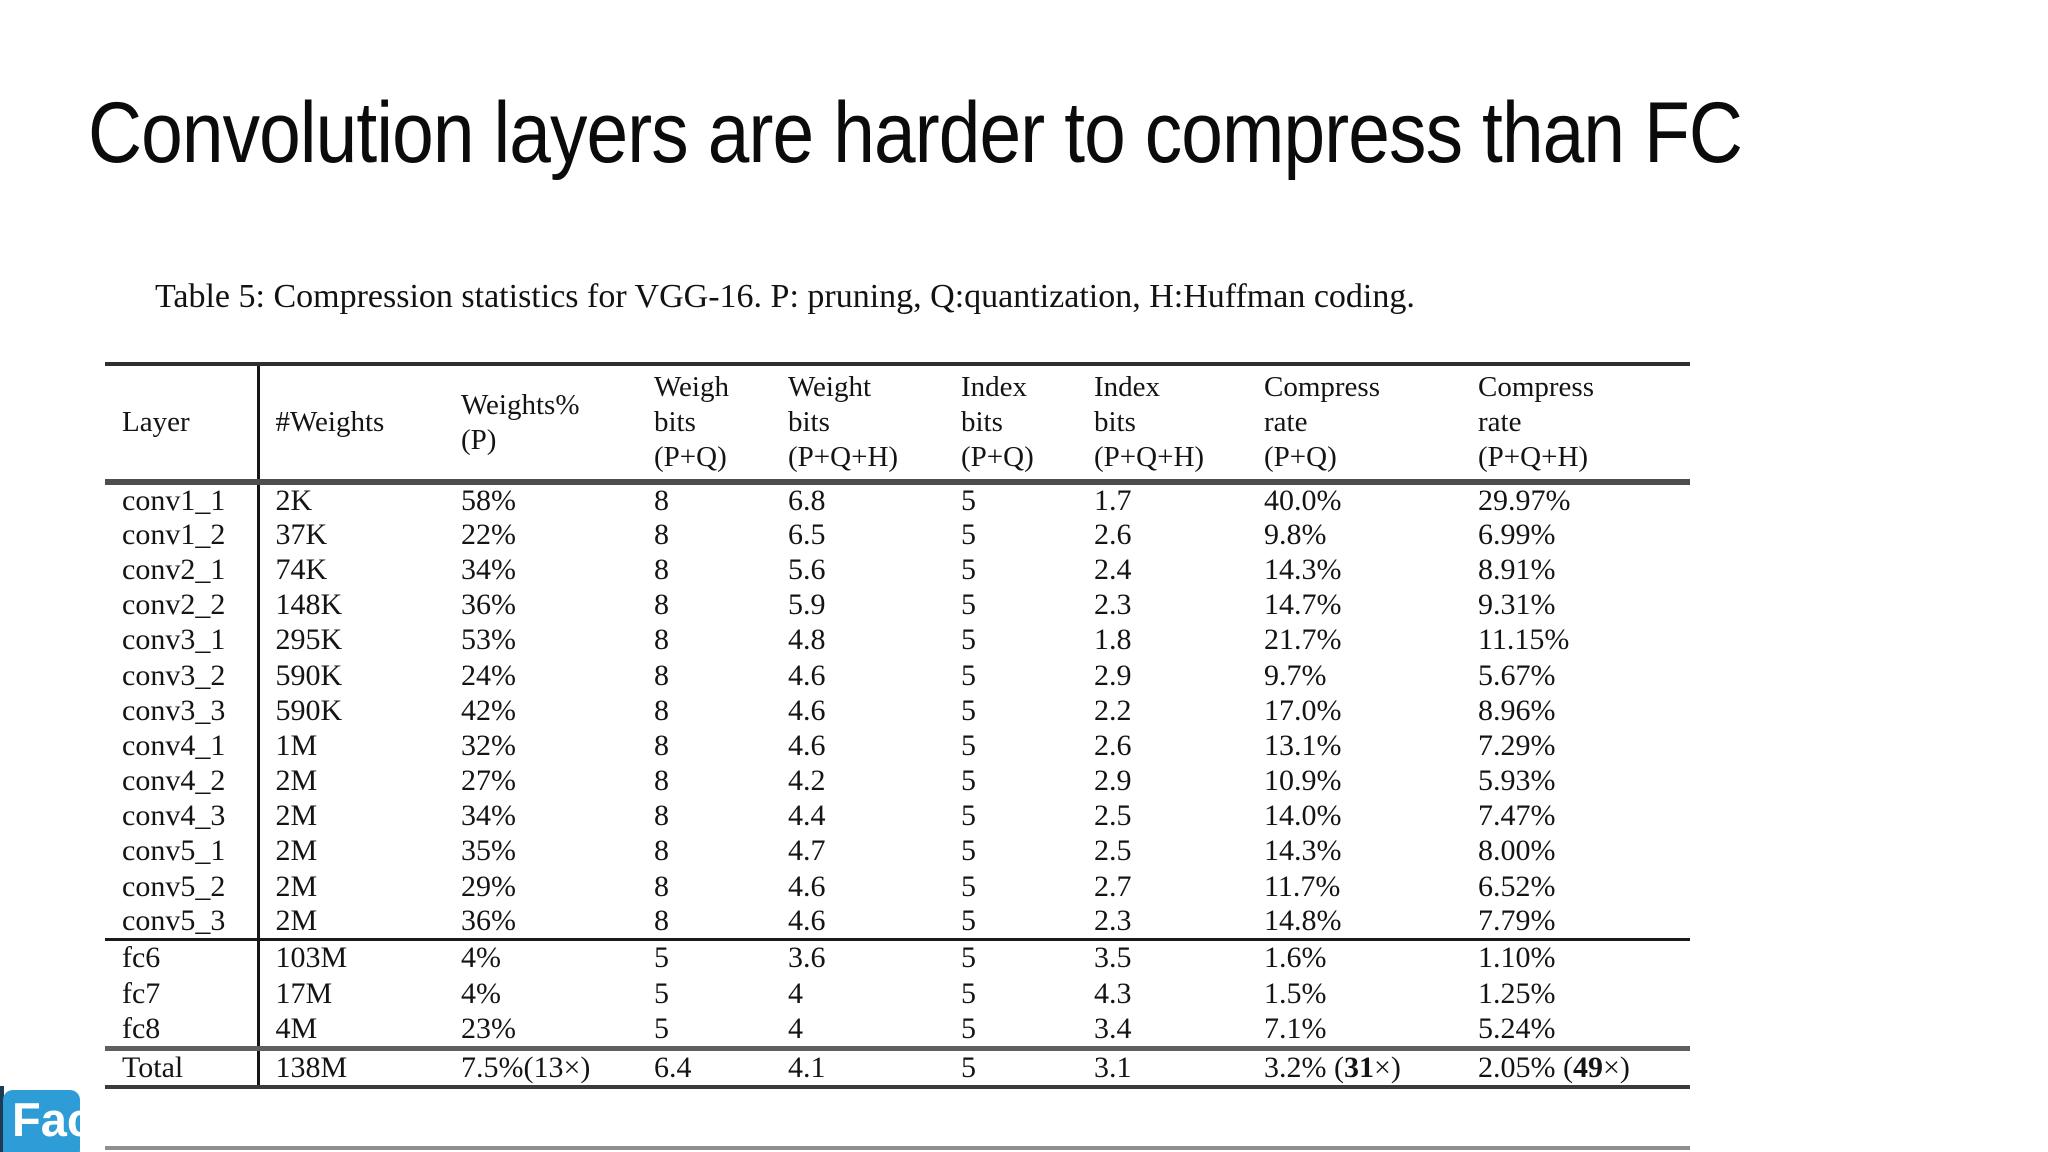 The height and width of the screenshot is (1152, 2048). Describe the element at coordinates (182, 424) in the screenshot. I see `column-header: Layer` at that location.